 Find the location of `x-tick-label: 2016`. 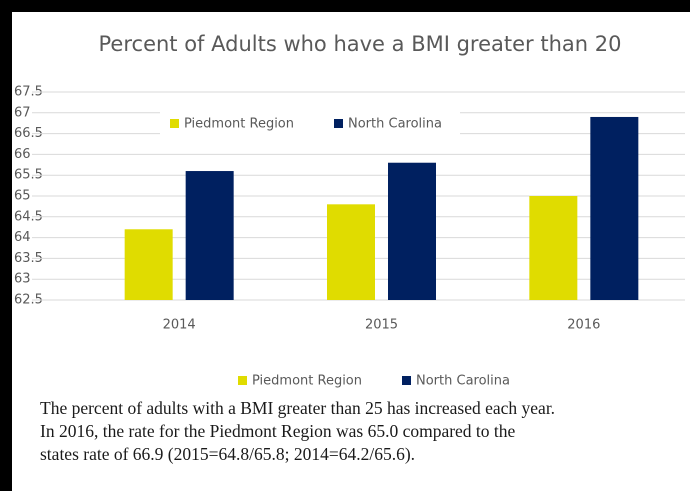

x-tick-label: 2016 is located at coordinates (583, 325).